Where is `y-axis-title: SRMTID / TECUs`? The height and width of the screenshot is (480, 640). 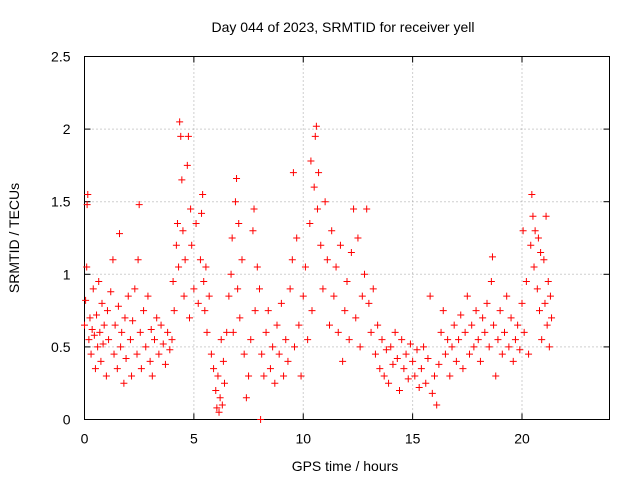 y-axis-title: SRMTID / TECUs is located at coordinates (14, 238).